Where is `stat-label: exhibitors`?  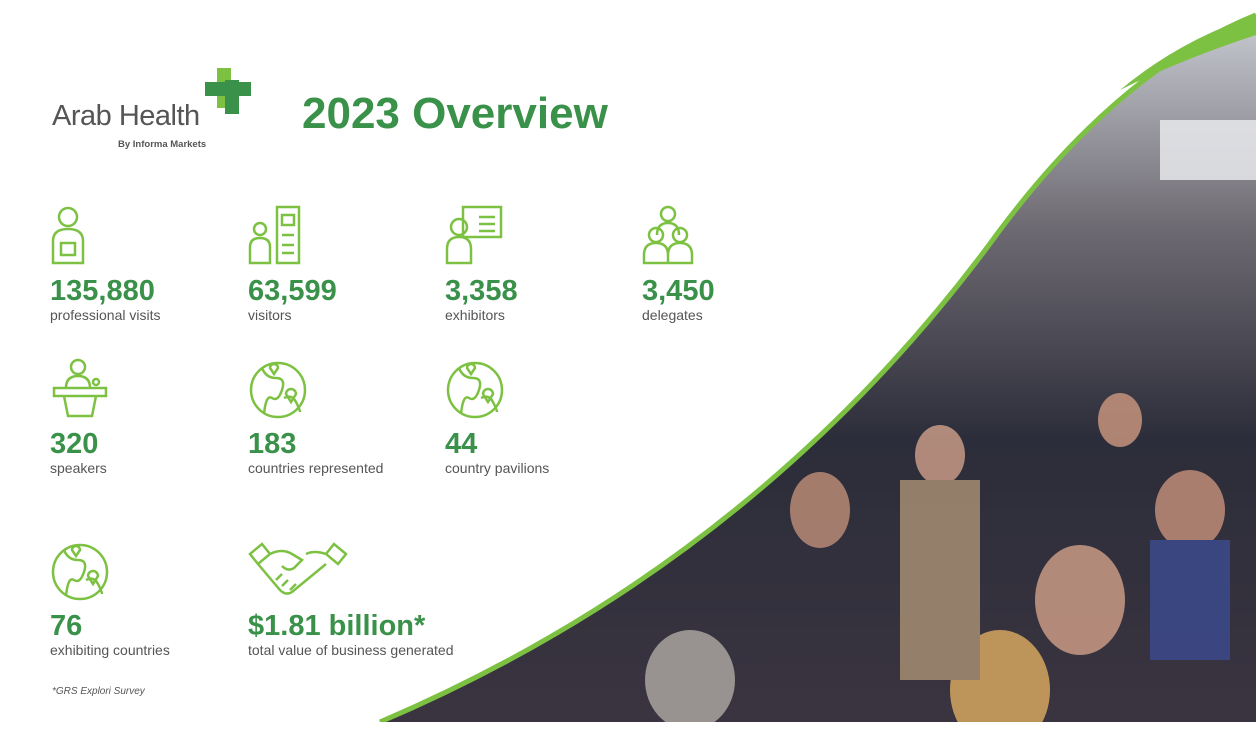
stat-label: exhibitors is located at coordinates (475, 315).